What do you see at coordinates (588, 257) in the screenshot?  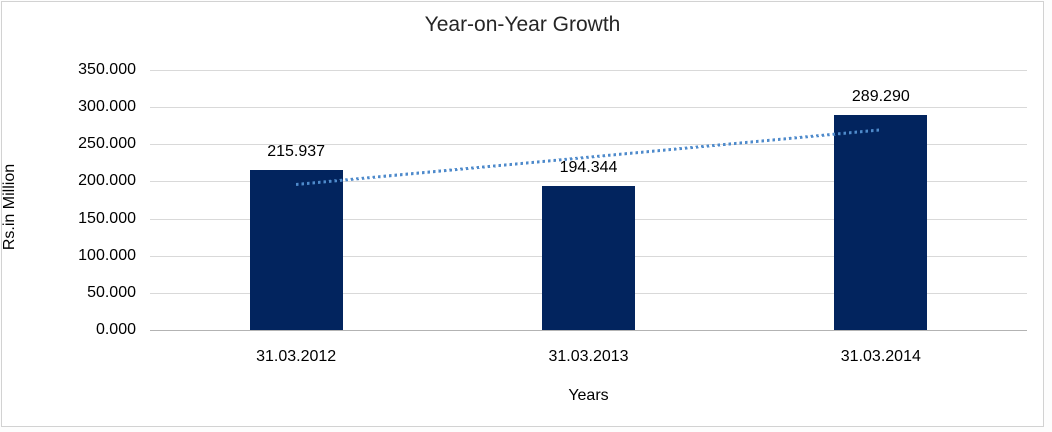 I see `bar-31.03.2013` at bounding box center [588, 257].